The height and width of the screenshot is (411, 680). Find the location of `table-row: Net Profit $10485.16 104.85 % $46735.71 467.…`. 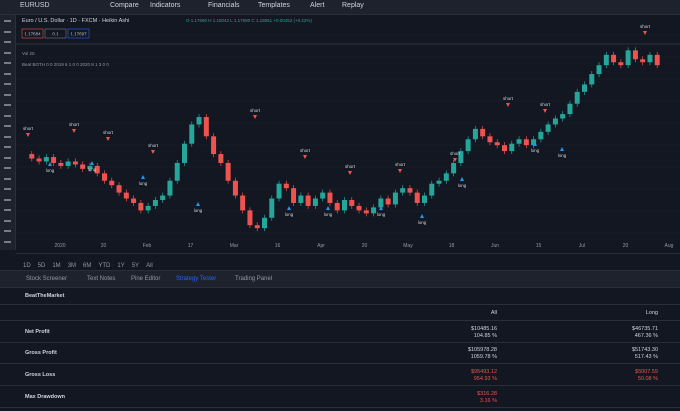

table-row: Net Profit $10485.16 104.85 % $46735.71 467.… is located at coordinates (340, 332).